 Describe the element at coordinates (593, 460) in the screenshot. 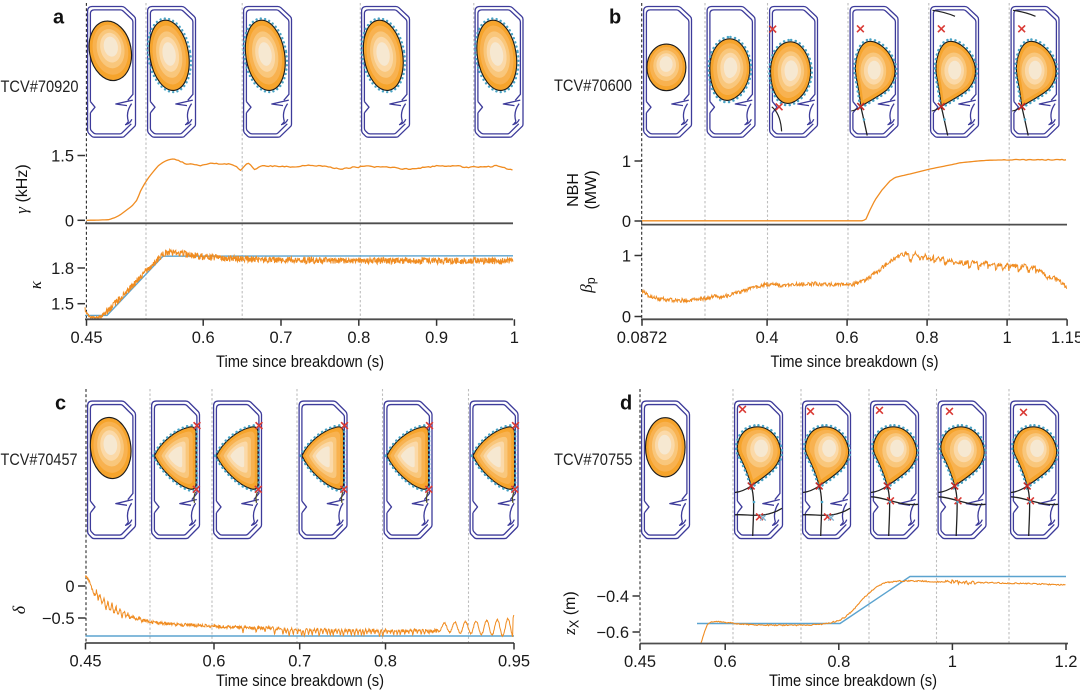

I see `svg-text: TCV#70755` at that location.